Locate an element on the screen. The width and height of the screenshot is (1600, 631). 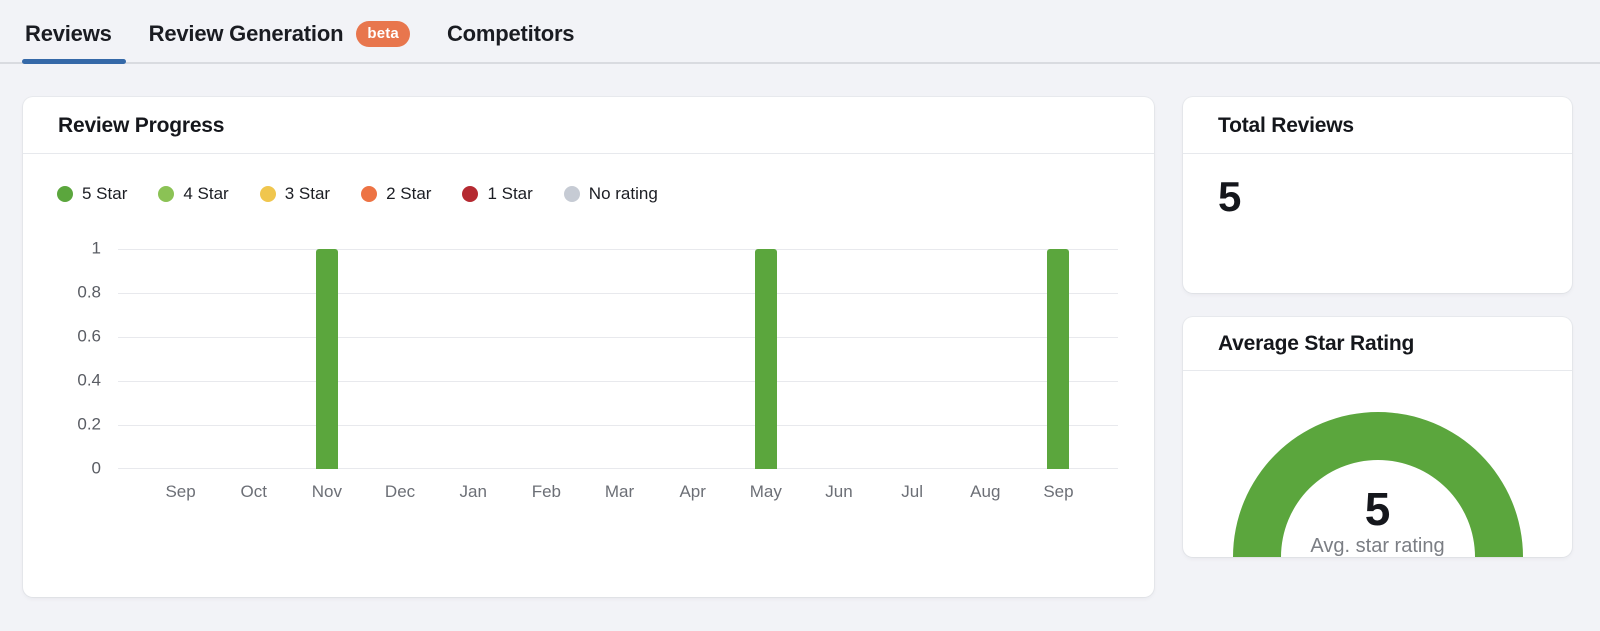
y-axis-tick: 0.8 is located at coordinates (89, 292).